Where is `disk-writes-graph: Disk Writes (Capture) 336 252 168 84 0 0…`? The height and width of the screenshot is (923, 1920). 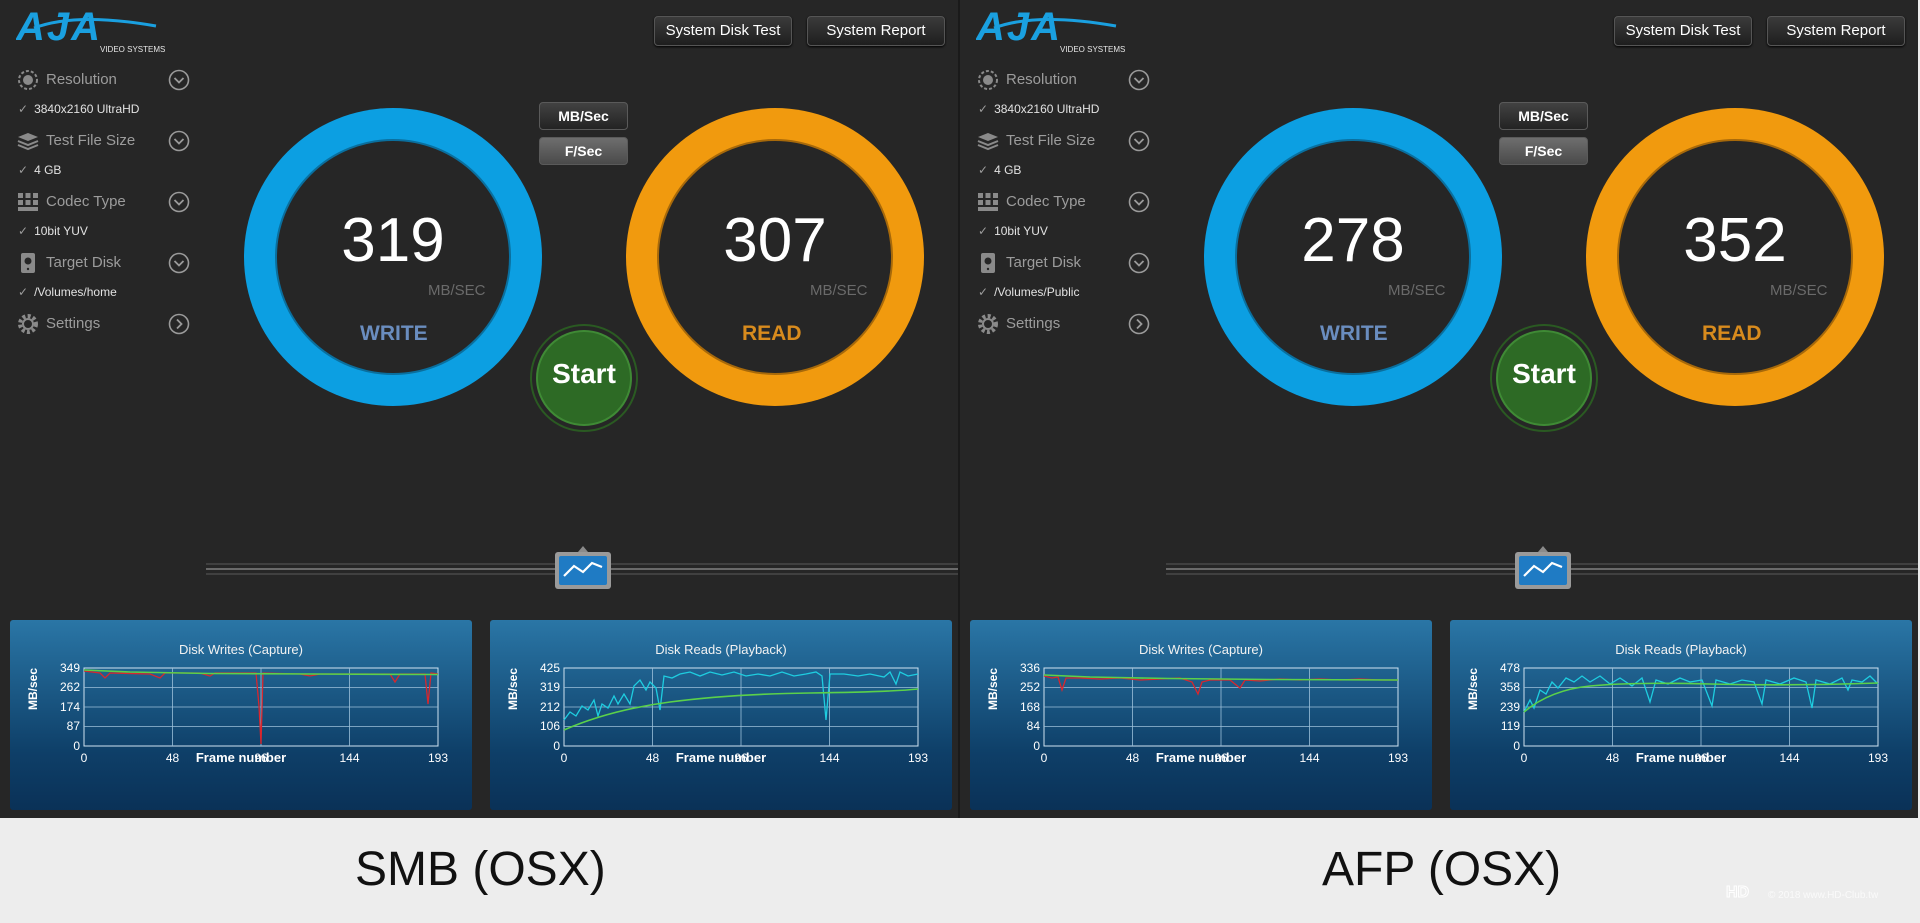 disk-writes-graph: Disk Writes (Capture) 336 252 168 84 0 0… is located at coordinates (1201, 715).